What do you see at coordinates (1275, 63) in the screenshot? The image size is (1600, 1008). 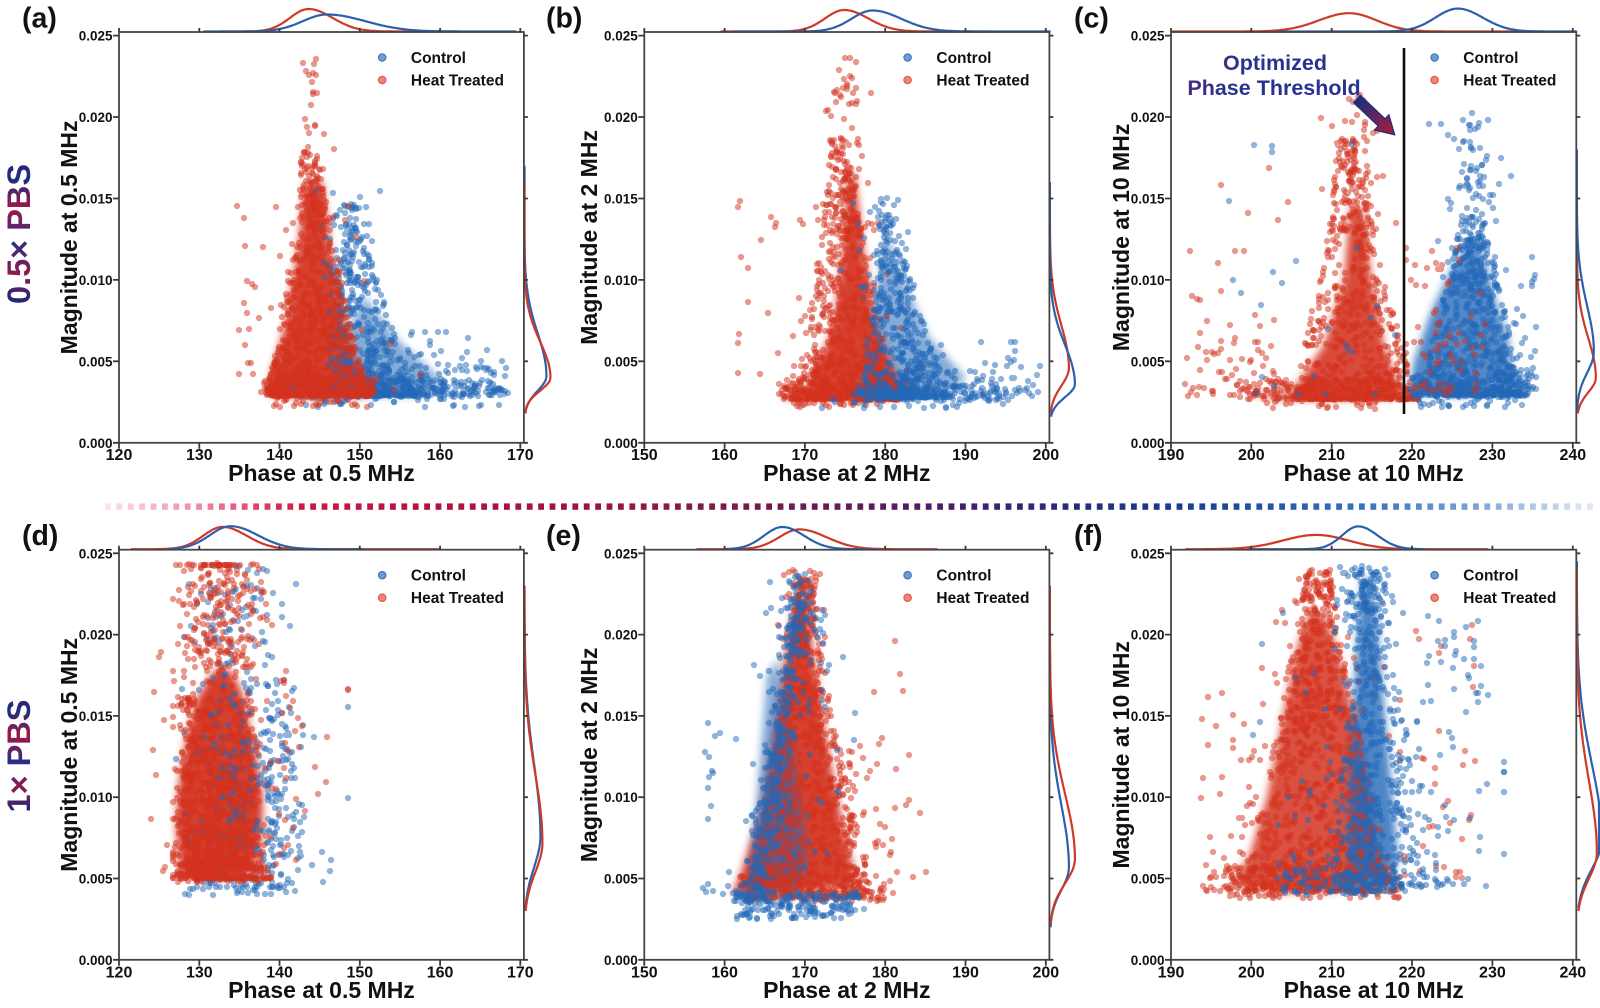 I see `svg-text: Optimized` at bounding box center [1275, 63].